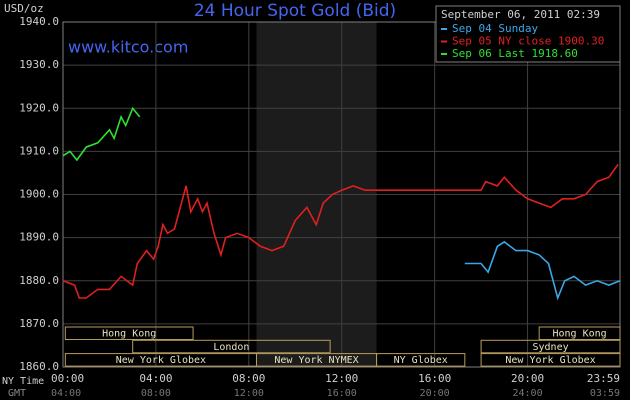  I want to click on gmt-tick-label: 16:00, so click(342, 393).